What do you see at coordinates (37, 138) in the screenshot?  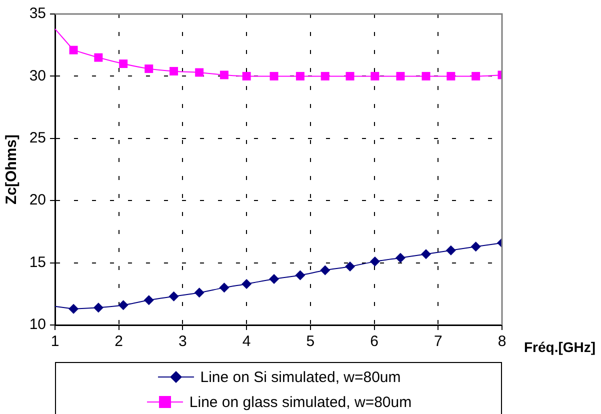 I see `y-tick-label: 25` at bounding box center [37, 138].